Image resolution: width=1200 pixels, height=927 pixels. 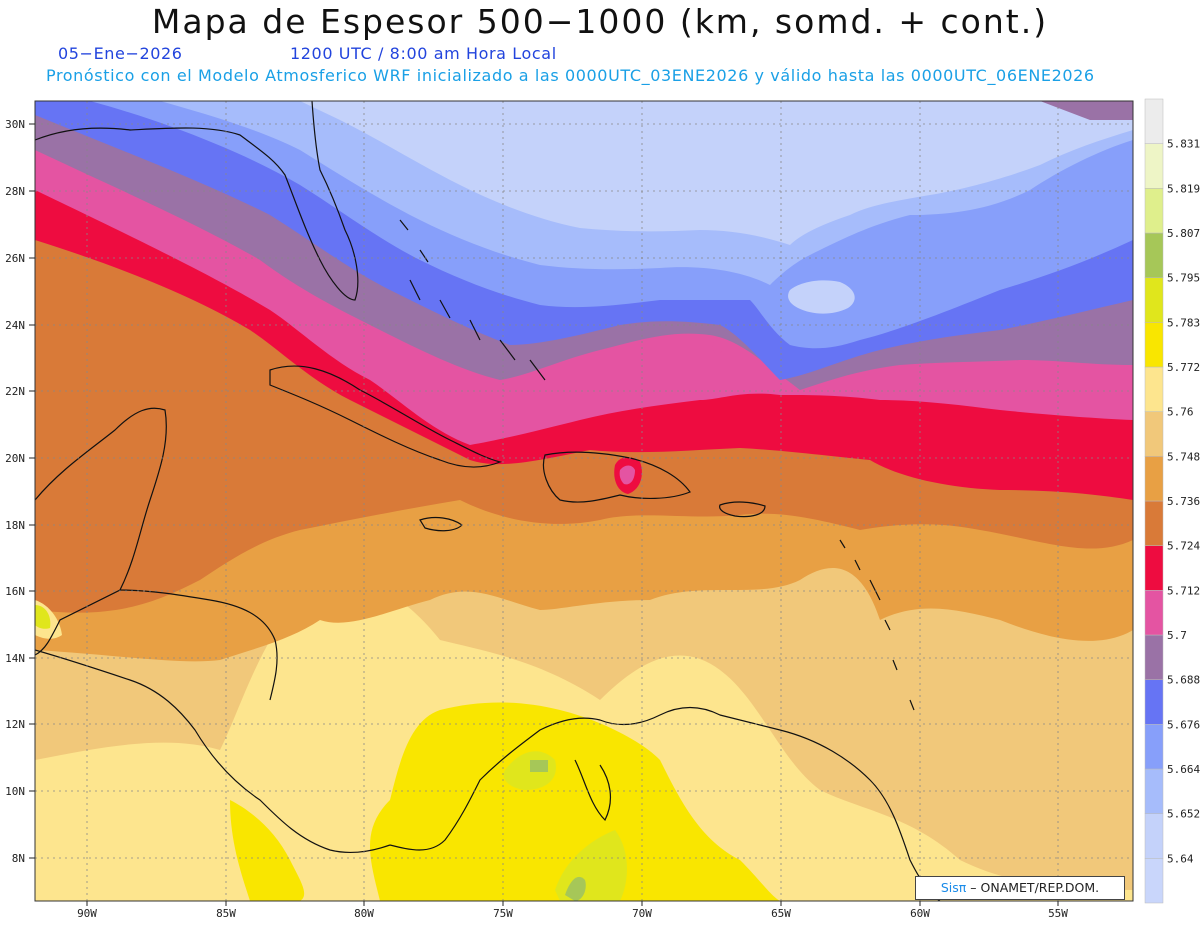 I want to click on coast-lesser-antilles, so click(x=877, y=625).